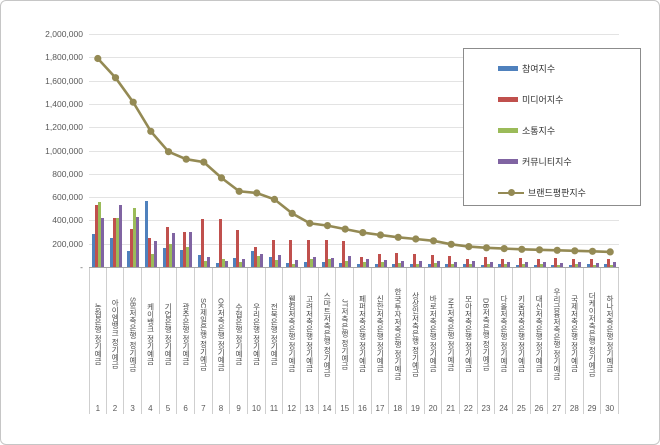 The width and height of the screenshot is (660, 445). I want to click on x-rank-number: 10, so click(256, 408).